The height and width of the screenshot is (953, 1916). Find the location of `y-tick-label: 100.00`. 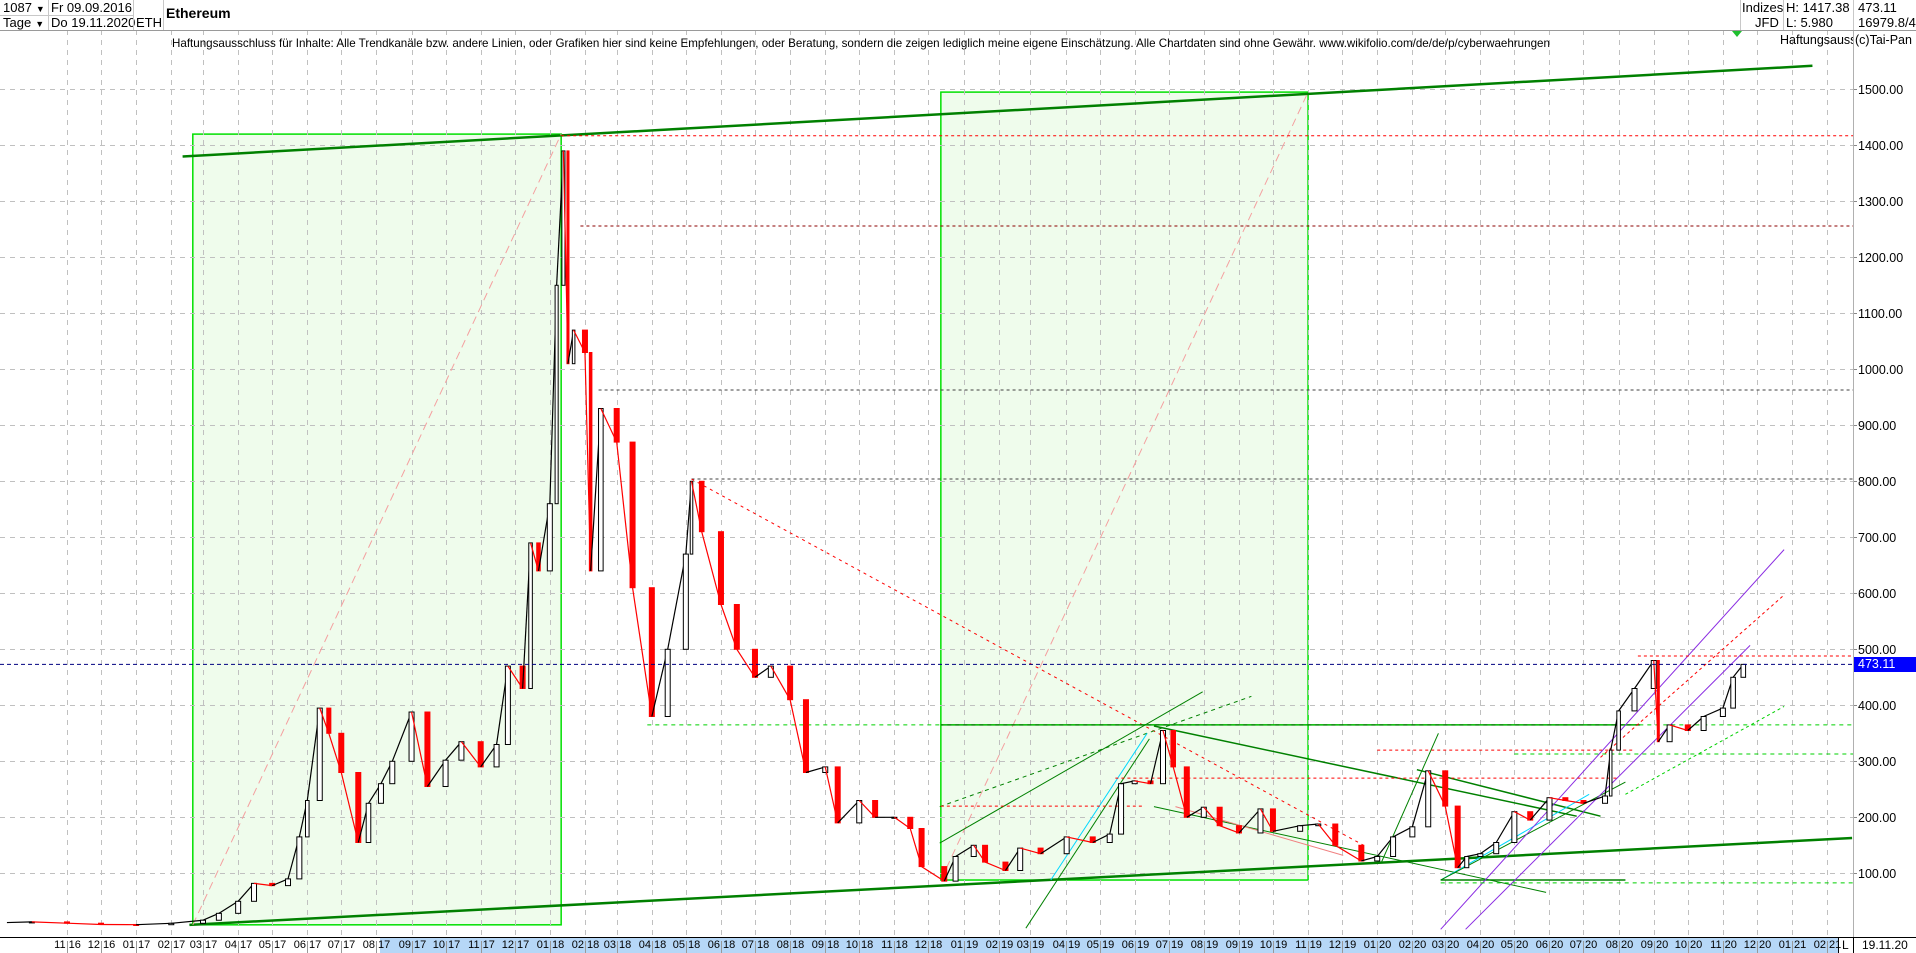

y-tick-label: 100.00 is located at coordinates (1877, 874).